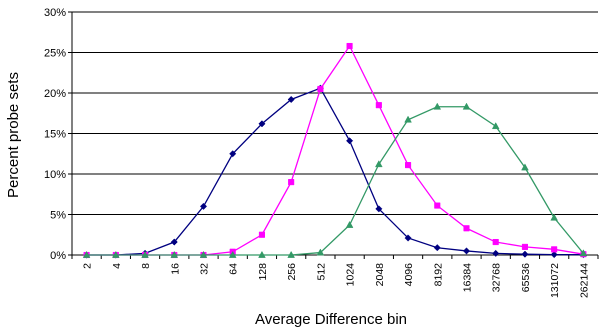 This screenshot has height=332, width=606. Describe the element at coordinates (584, 280) in the screenshot. I see `x-tick-label: 262144` at that location.